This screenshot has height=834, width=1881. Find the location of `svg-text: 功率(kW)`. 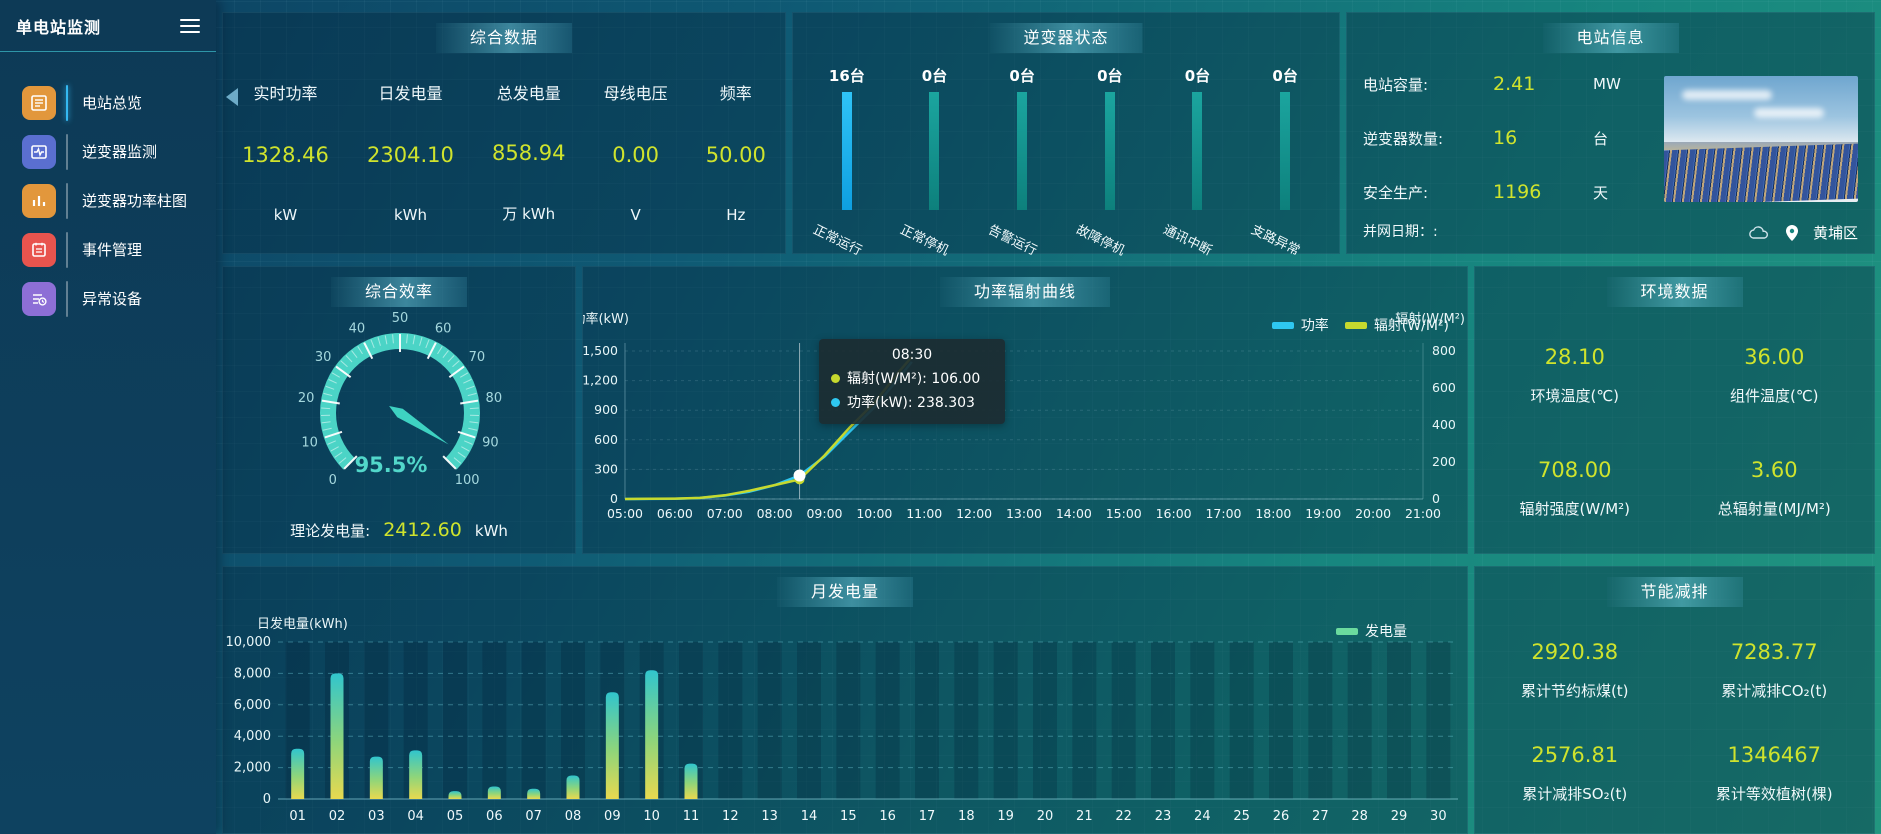

svg-text: 功率(kW) is located at coordinates (606, 319).